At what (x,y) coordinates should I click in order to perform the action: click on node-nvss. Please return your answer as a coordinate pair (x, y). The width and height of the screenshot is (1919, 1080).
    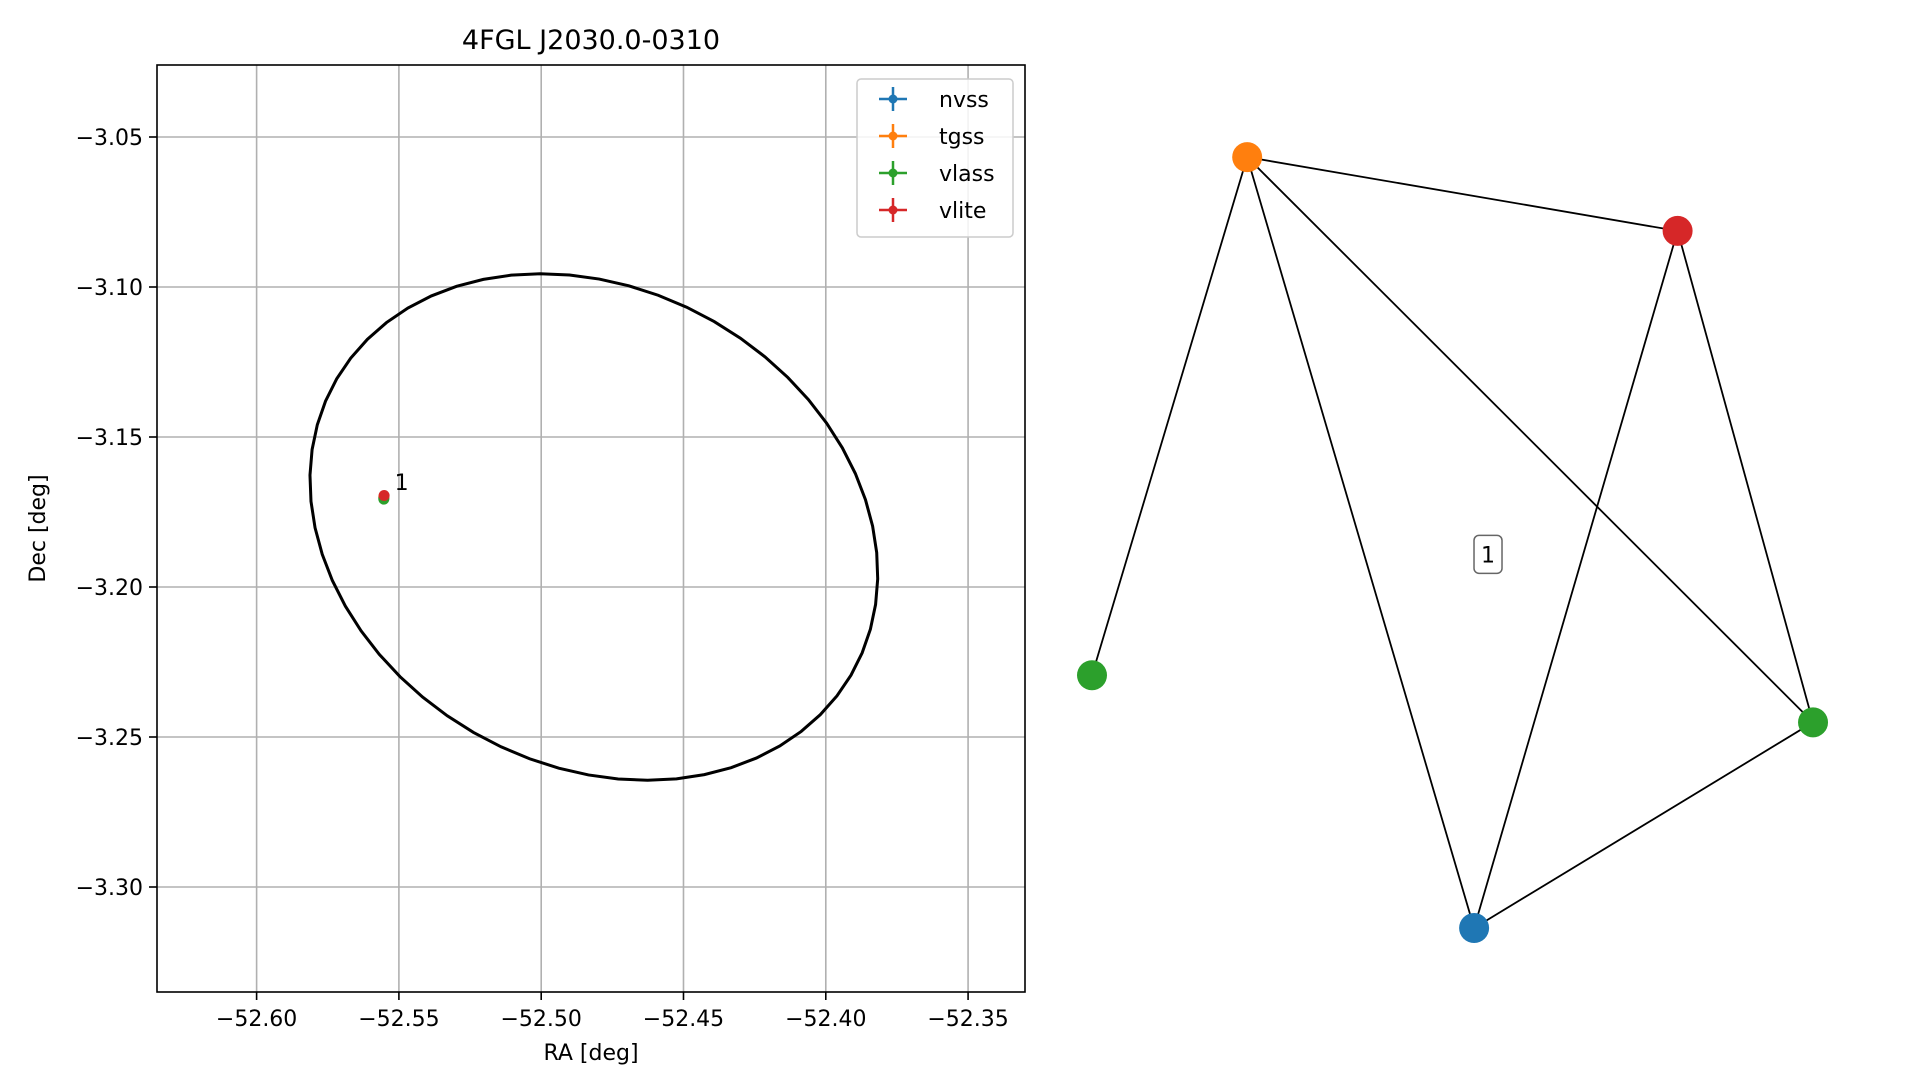
    Looking at the image, I should click on (1474, 928).